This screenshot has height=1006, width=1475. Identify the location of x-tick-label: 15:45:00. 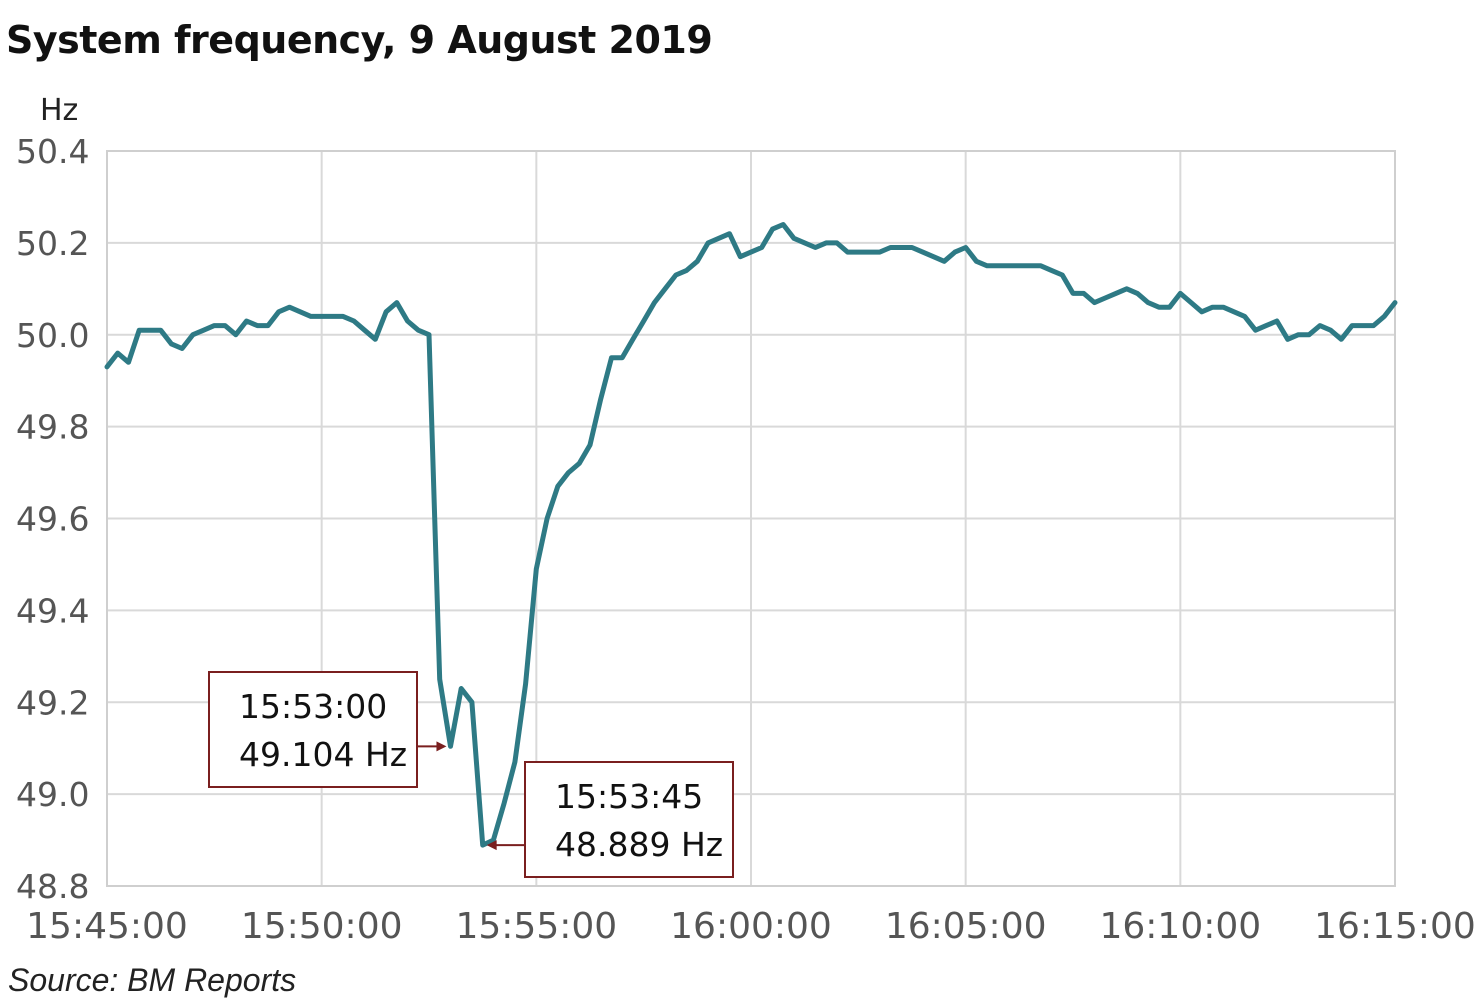
(107, 926).